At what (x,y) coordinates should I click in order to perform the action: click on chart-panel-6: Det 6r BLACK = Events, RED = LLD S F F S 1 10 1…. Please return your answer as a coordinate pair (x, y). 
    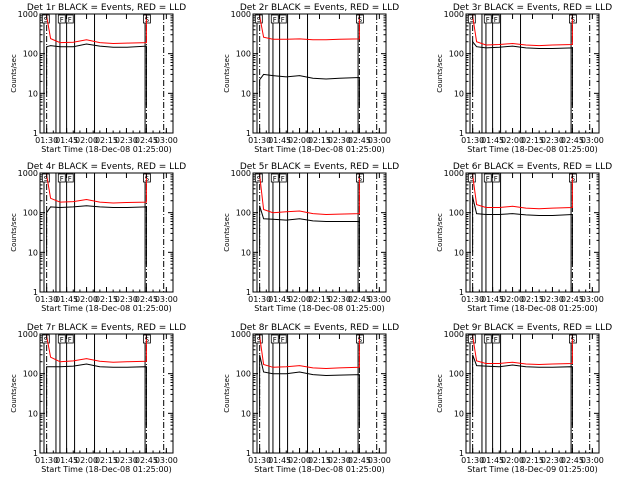
    Looking at the image, I should click on (524, 237).